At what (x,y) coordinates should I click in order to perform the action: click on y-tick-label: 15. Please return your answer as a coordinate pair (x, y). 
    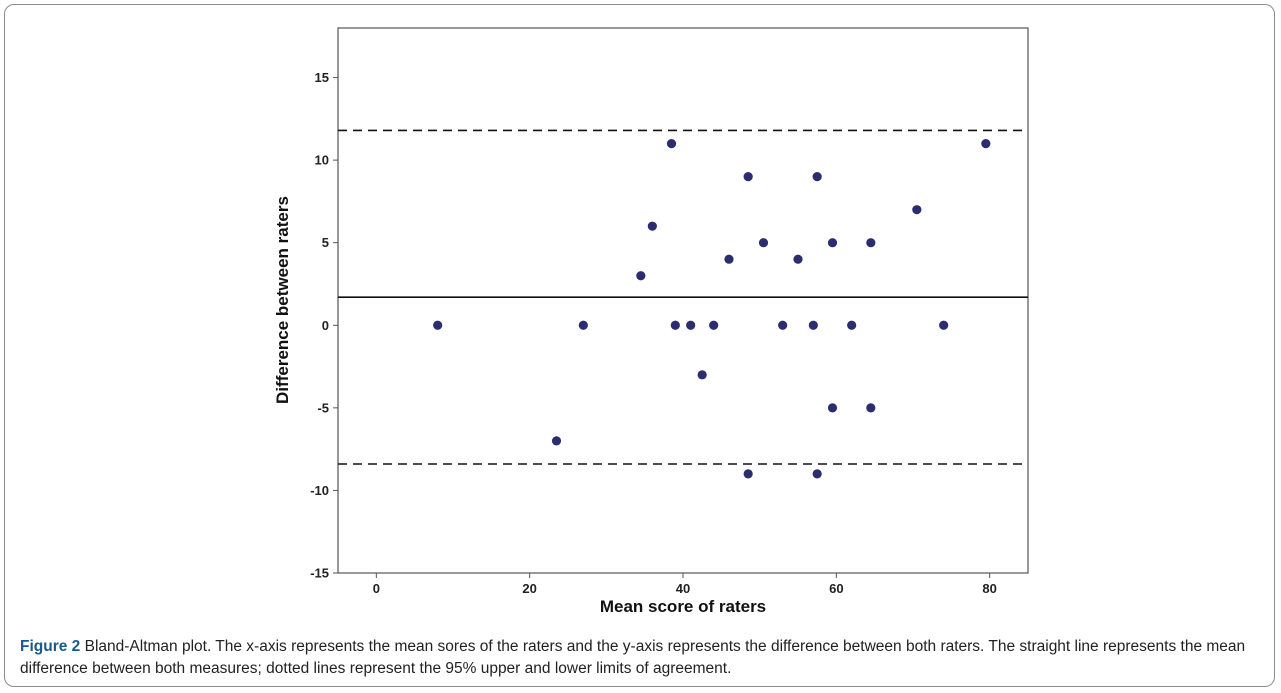
    Looking at the image, I should click on (322, 77).